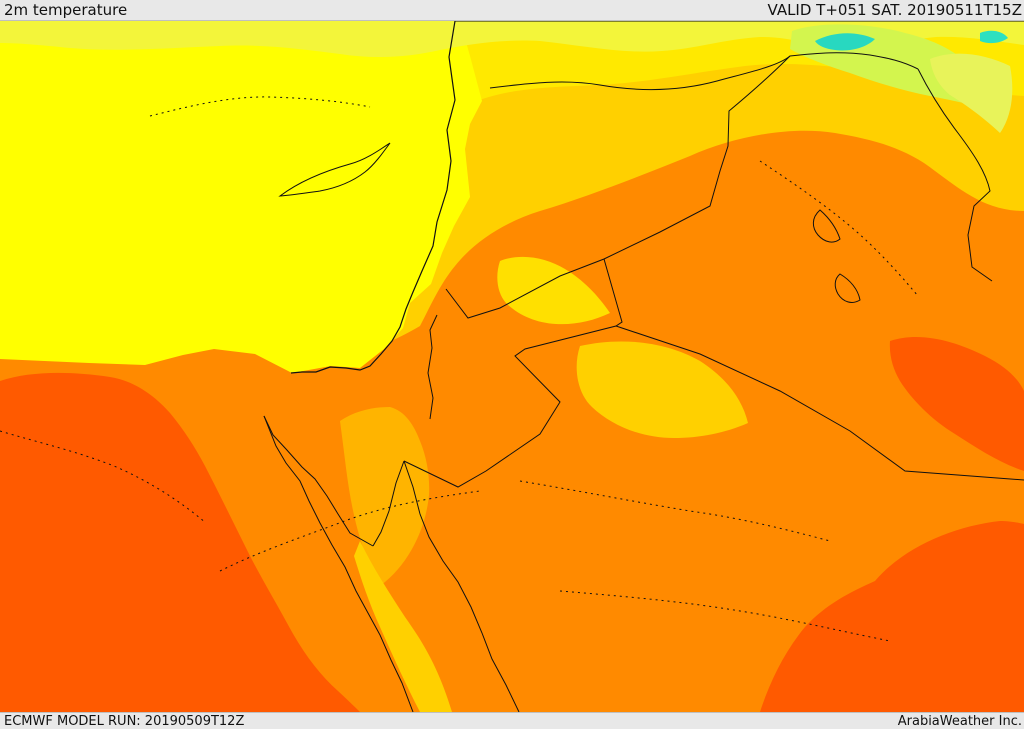  I want to click on syria-border, so click(618, 187).